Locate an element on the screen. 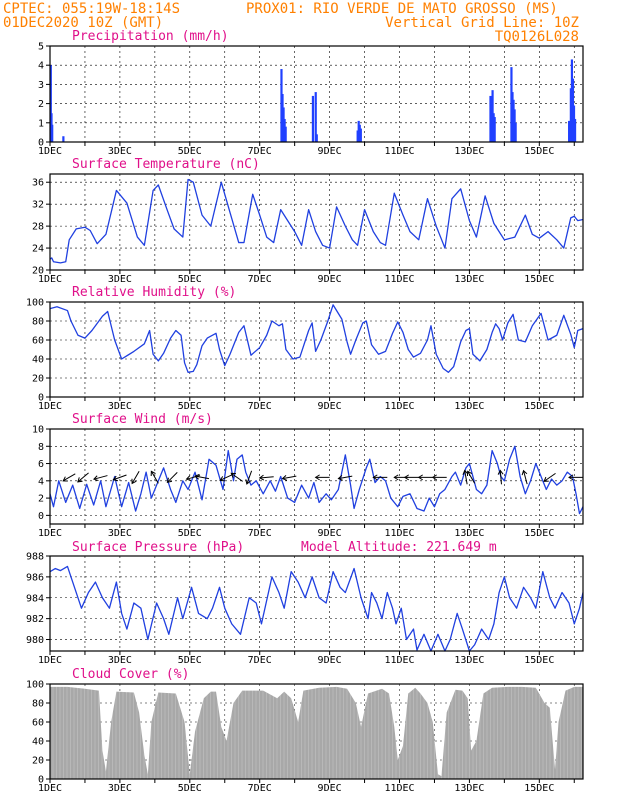 Image resolution: width=618 pixels, height=800 pixels. cloud-ytick-label: 100 is located at coordinates (35, 685).